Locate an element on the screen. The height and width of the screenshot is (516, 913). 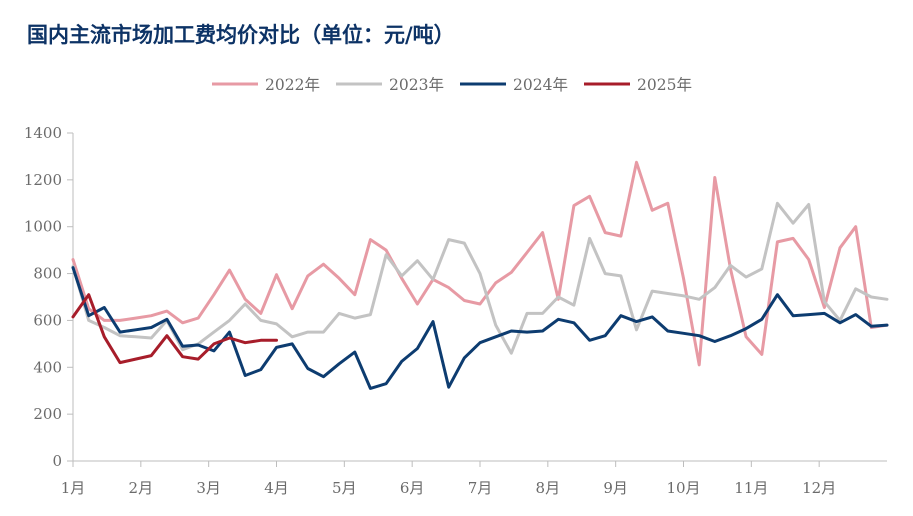
y-tick-label: 400 is located at coordinates (47, 367).